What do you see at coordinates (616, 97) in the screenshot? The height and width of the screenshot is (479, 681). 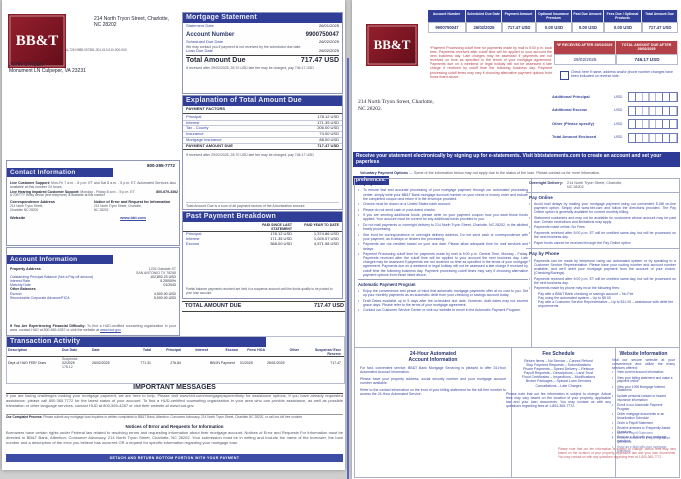 I see `amount-row: Additional Principal USD` at bounding box center [616, 97].